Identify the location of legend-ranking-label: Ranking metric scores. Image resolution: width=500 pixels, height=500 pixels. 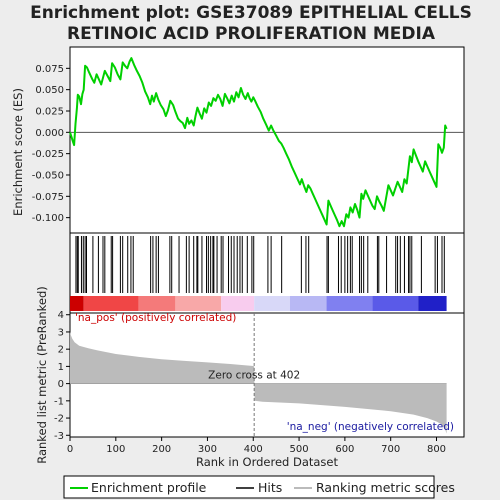
(385, 487).